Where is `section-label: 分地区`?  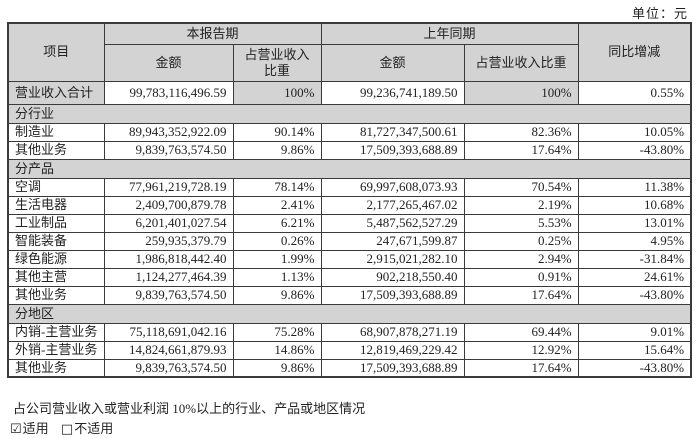
section-label: 分地区 is located at coordinates (349, 313).